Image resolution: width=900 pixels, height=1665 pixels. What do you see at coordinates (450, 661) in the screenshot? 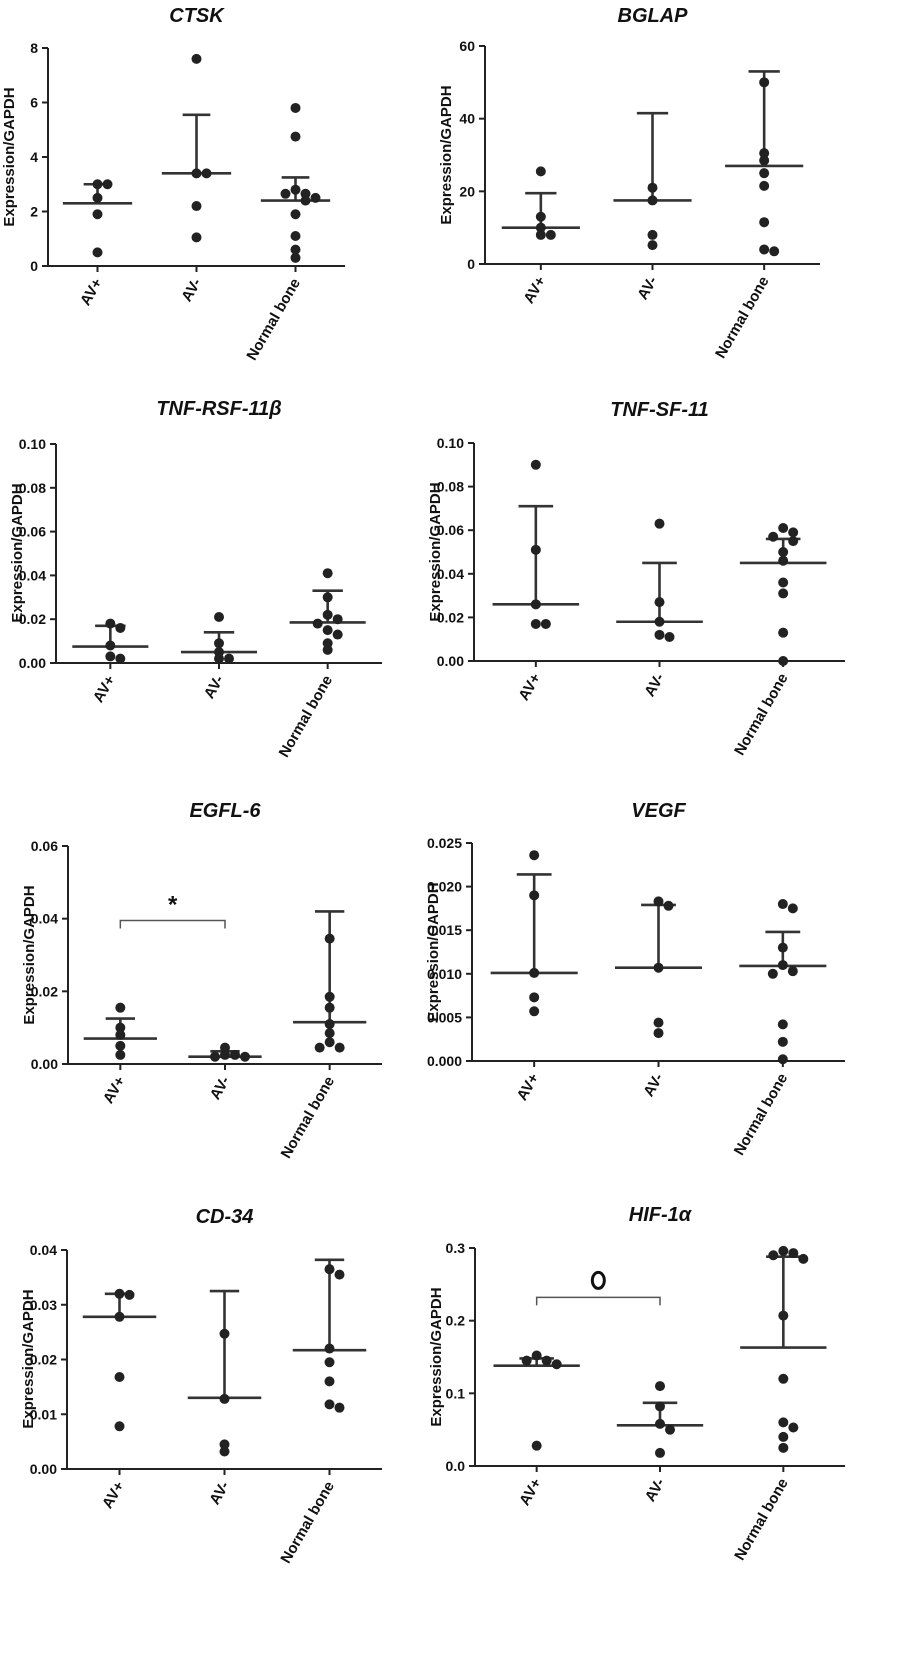
I see `y-tick-label: 0.00` at bounding box center [450, 661].